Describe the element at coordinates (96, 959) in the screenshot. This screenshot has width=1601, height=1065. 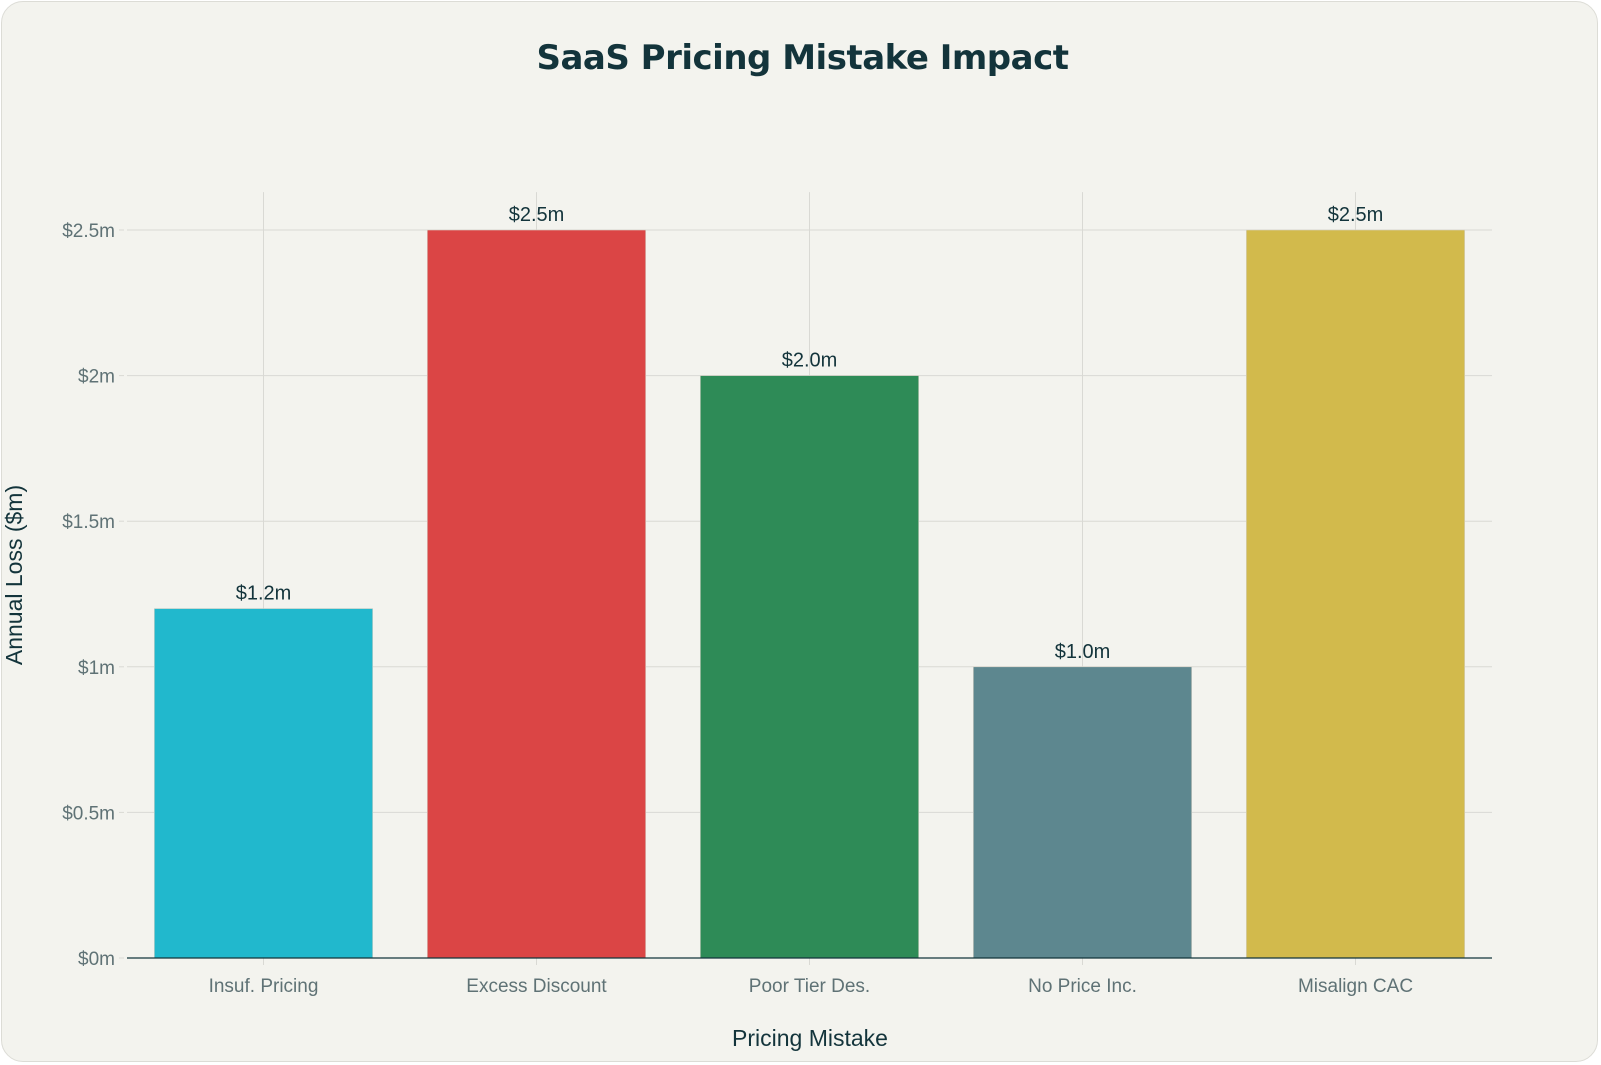
I see `y-tick-label: $0m` at that location.